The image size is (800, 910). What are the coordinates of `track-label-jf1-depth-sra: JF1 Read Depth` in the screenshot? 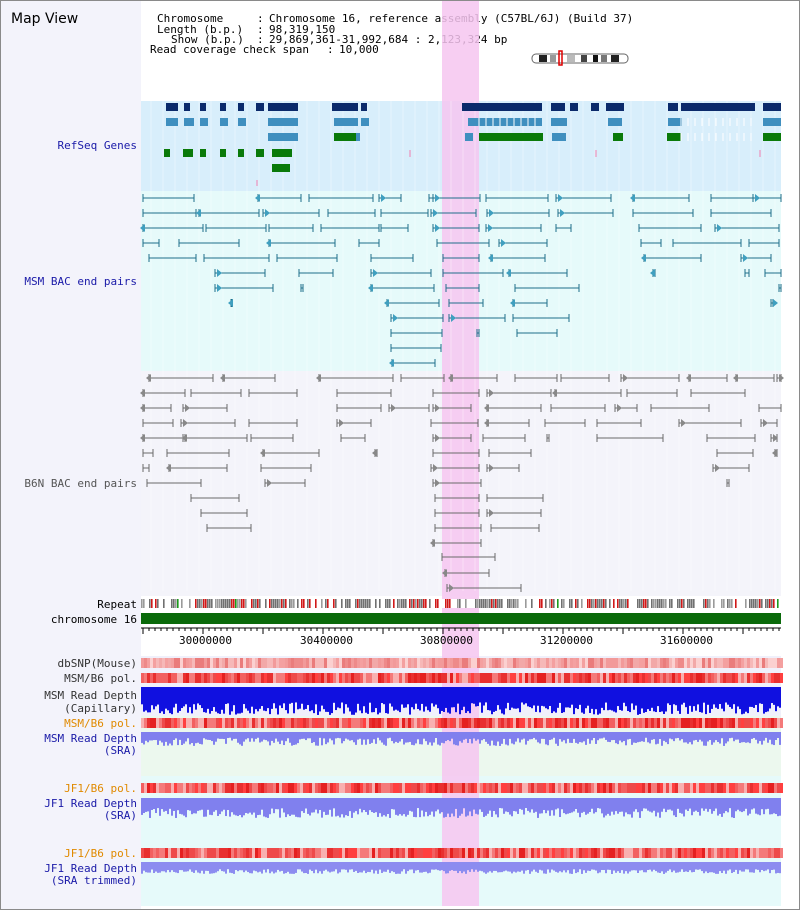 It's located at (90, 803).